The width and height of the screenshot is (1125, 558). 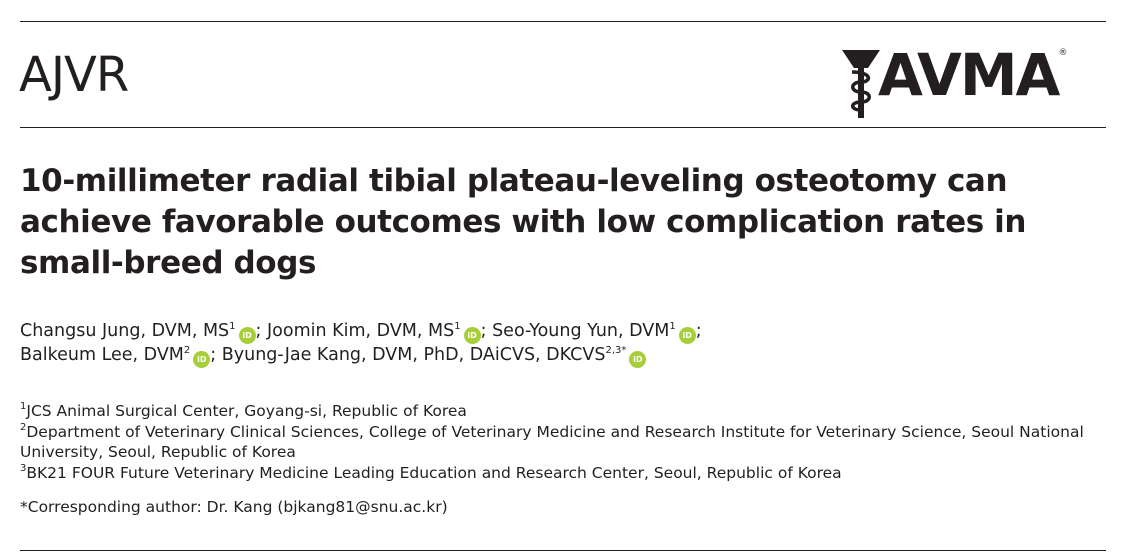 I want to click on caduceus-icon, so click(x=861, y=84).